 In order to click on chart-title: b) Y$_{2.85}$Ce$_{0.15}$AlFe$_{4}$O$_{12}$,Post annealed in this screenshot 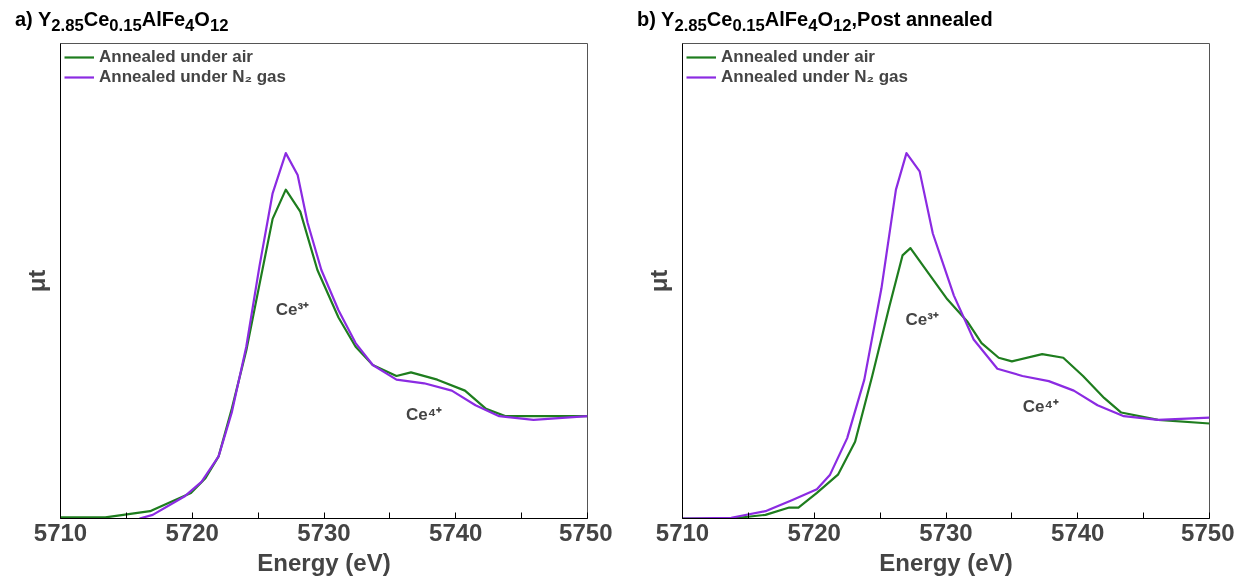, I will do `click(815, 21)`.